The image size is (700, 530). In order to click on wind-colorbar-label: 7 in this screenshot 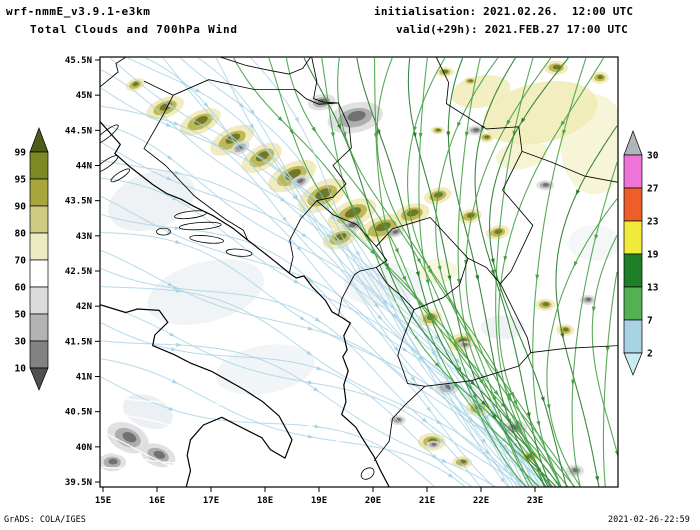, I will do `click(650, 321)`.